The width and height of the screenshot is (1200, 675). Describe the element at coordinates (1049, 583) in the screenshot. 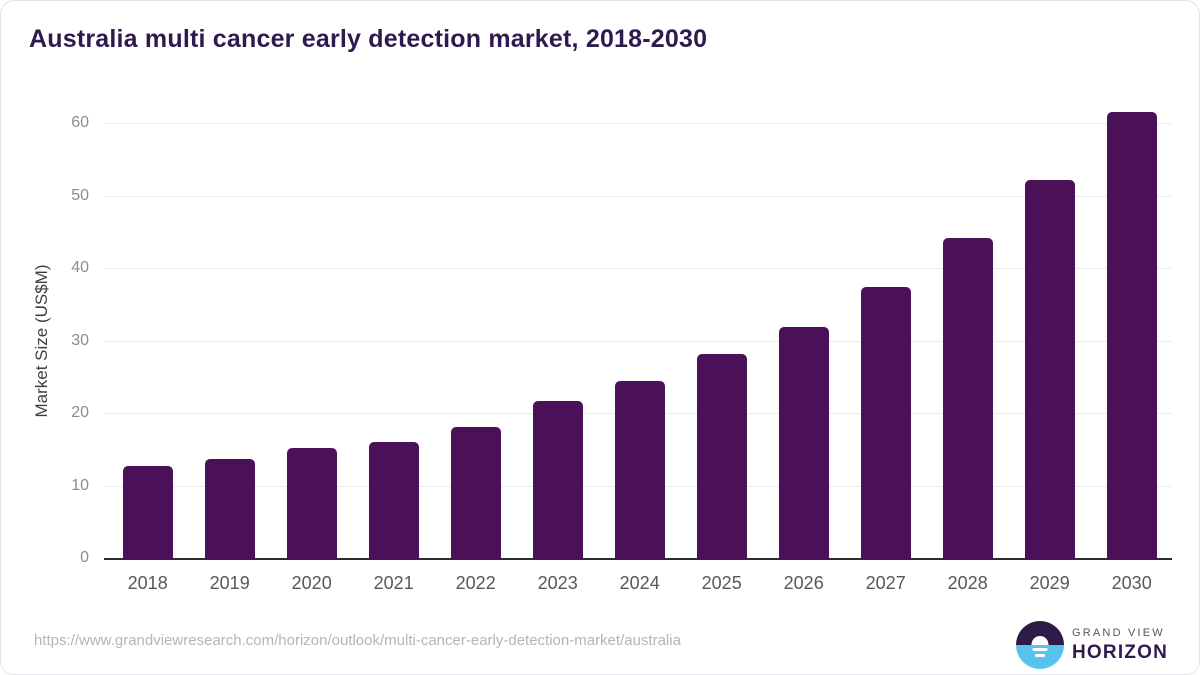

I see `x-tick-label-2029: 2029` at that location.